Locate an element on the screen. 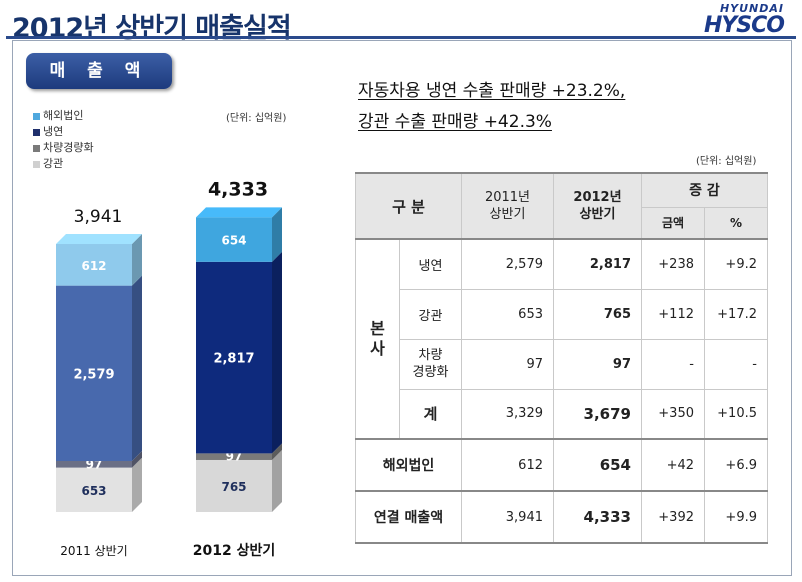 The width and height of the screenshot is (802, 582). head-change: 증 감 is located at coordinates (704, 190).